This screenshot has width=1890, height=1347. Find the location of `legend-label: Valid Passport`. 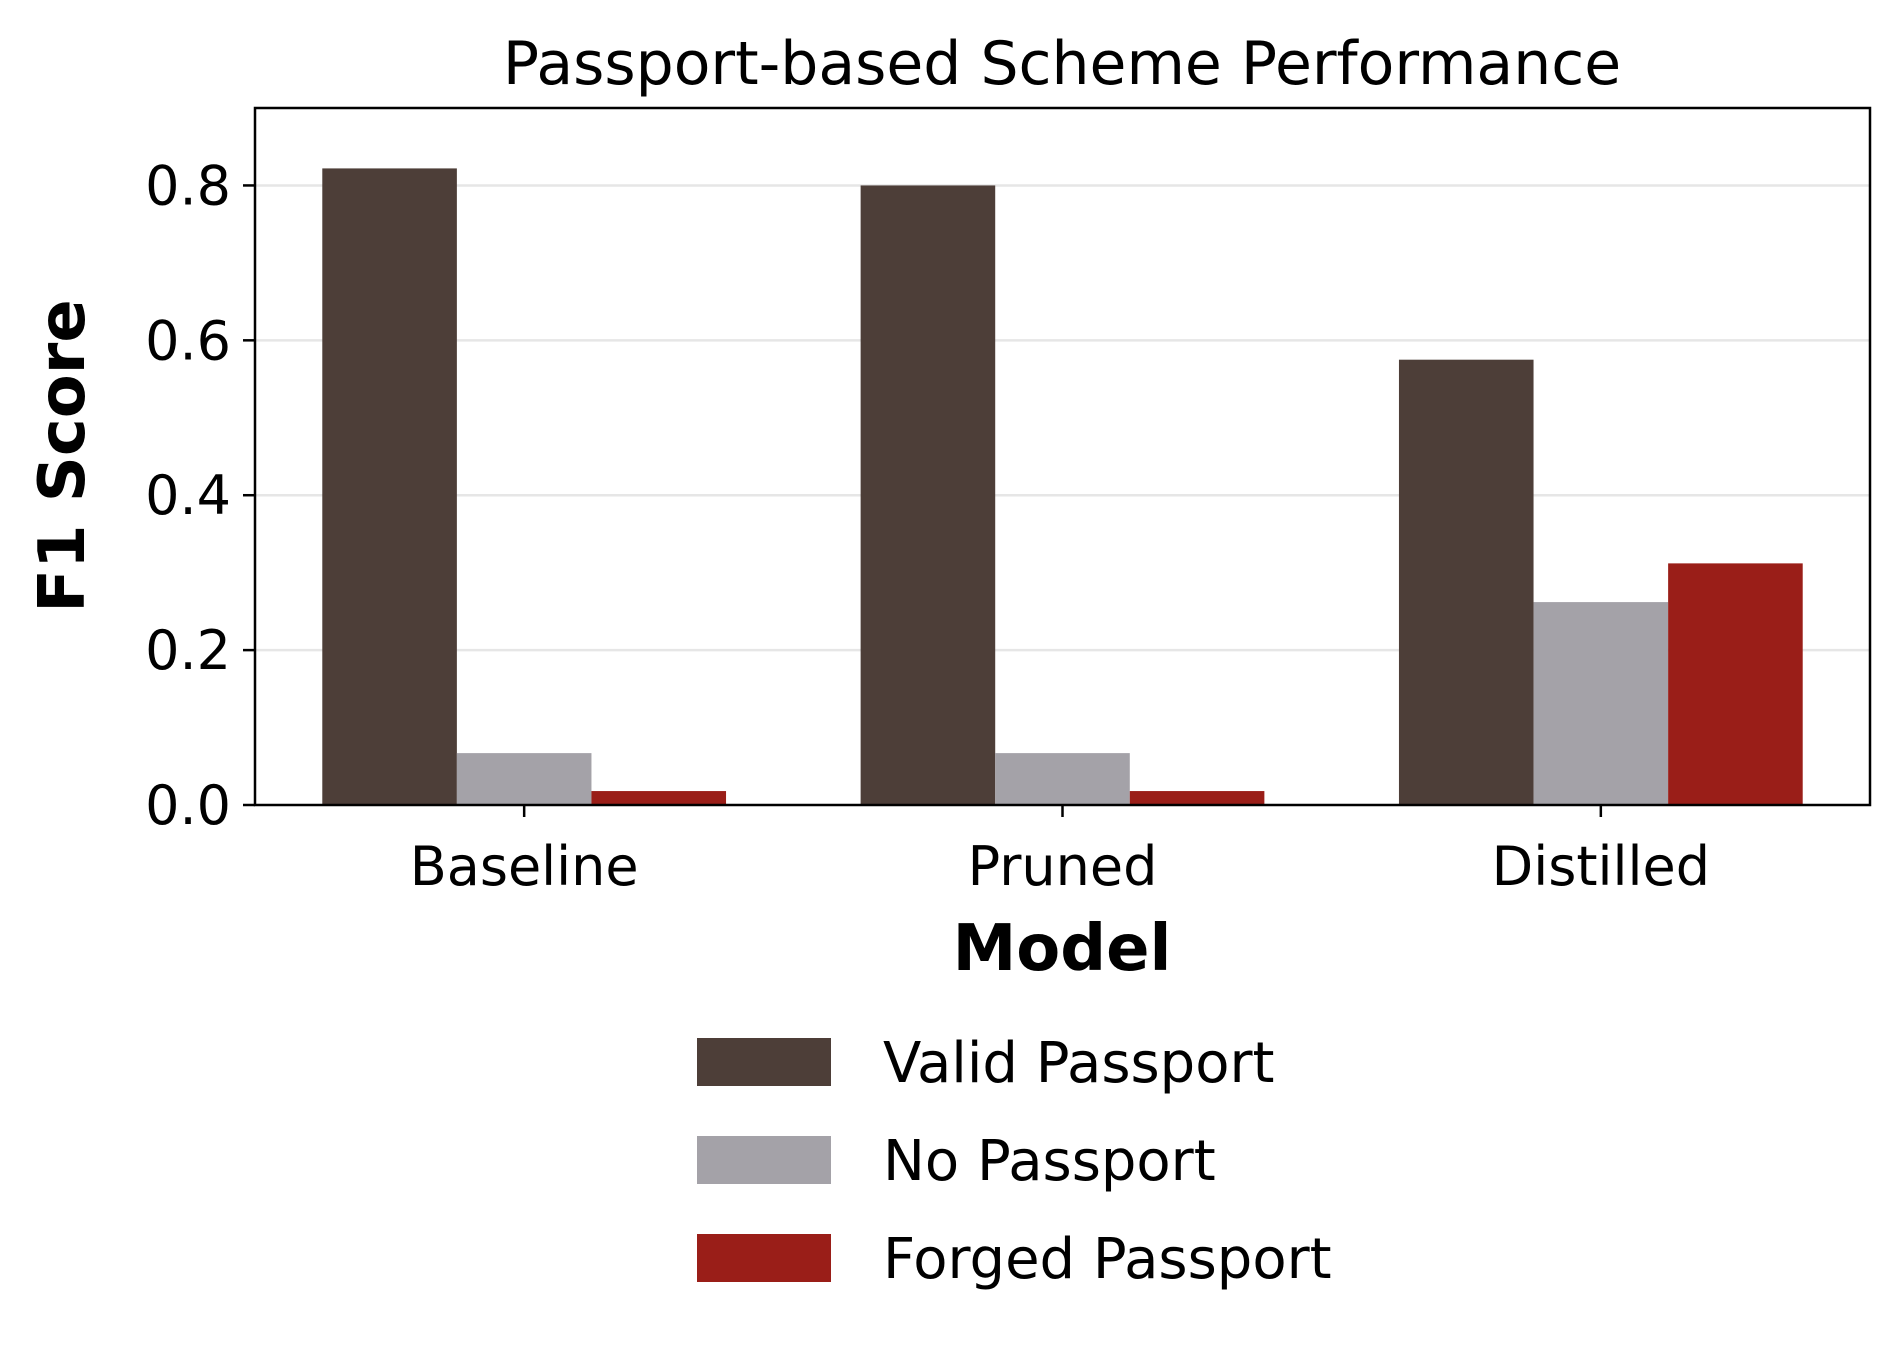

legend-label: Valid Passport is located at coordinates (1078, 1063).